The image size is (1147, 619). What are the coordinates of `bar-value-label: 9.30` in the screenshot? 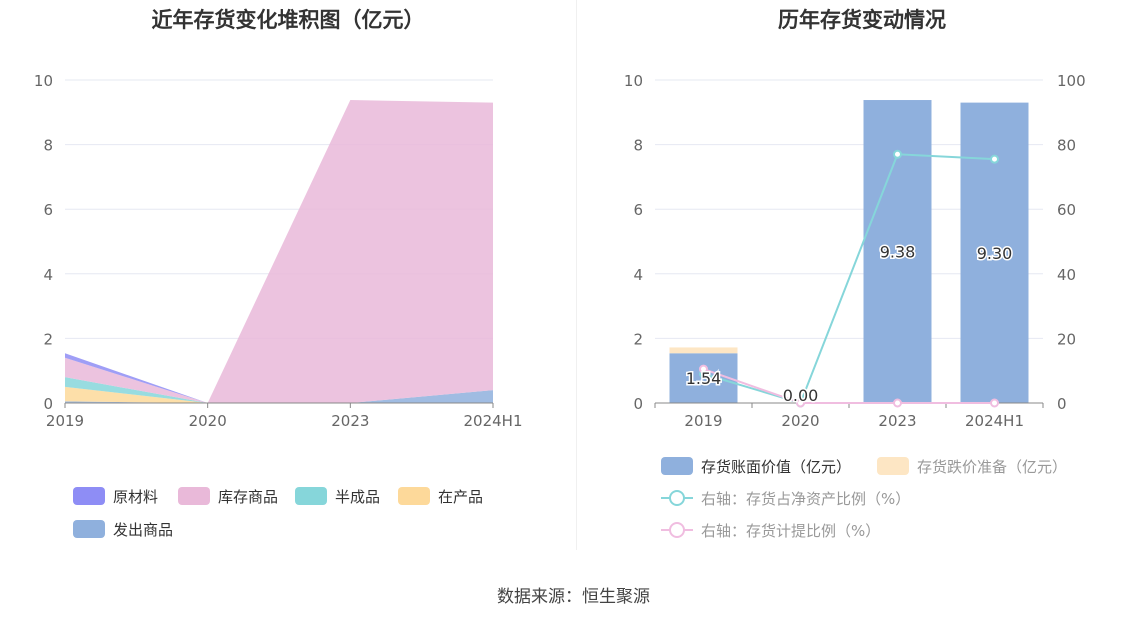 It's located at (995, 253).